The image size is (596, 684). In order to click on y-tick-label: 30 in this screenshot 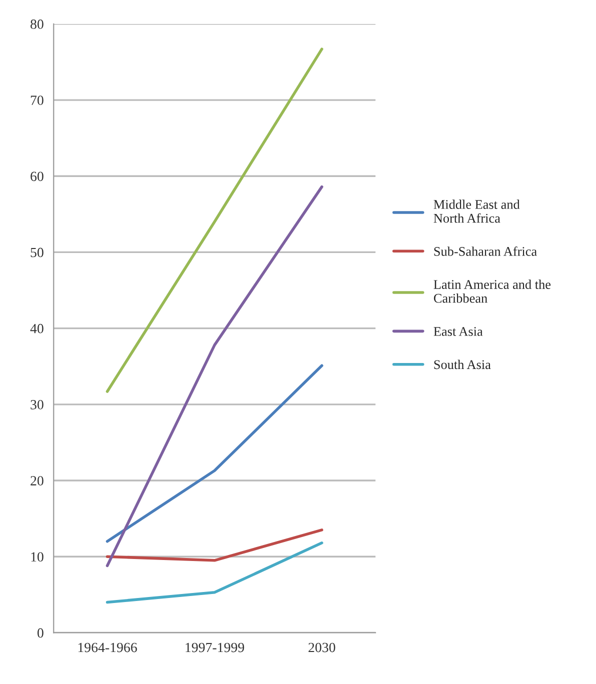, I will do `click(37, 405)`.